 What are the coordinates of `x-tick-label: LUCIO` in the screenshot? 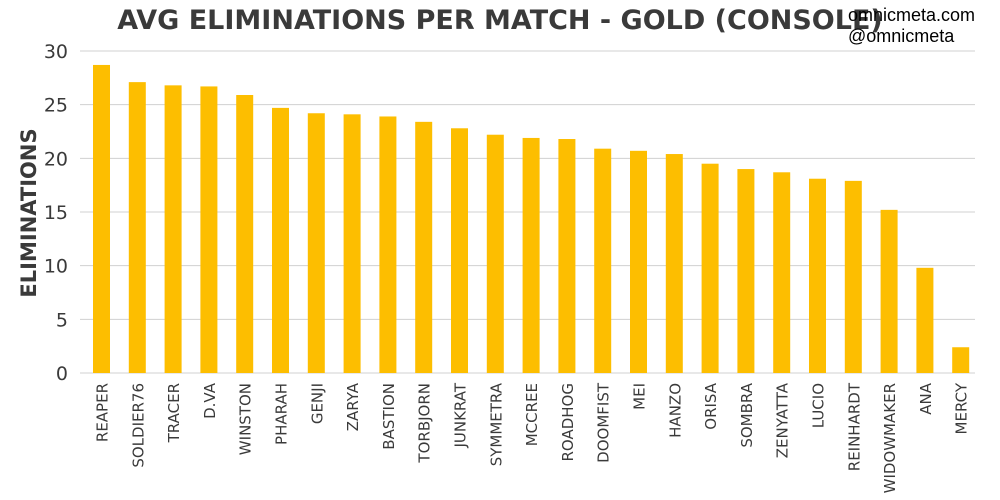 It's located at (819, 405).